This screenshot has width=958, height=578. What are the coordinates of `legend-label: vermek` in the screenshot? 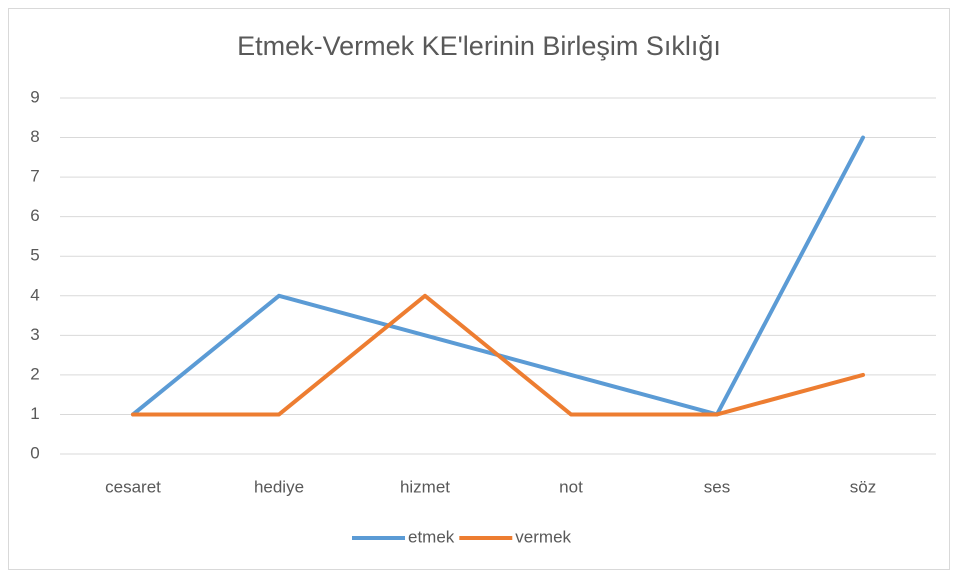 It's located at (543, 536).